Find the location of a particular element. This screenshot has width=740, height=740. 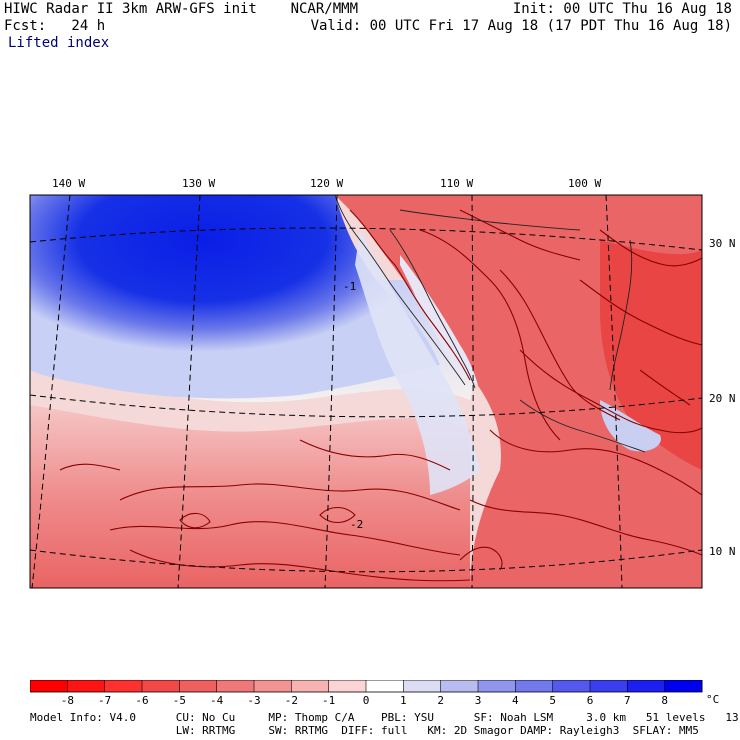

init-time: Init: 00 UTC Thu 16 Aug 18 is located at coordinates (622, 9).